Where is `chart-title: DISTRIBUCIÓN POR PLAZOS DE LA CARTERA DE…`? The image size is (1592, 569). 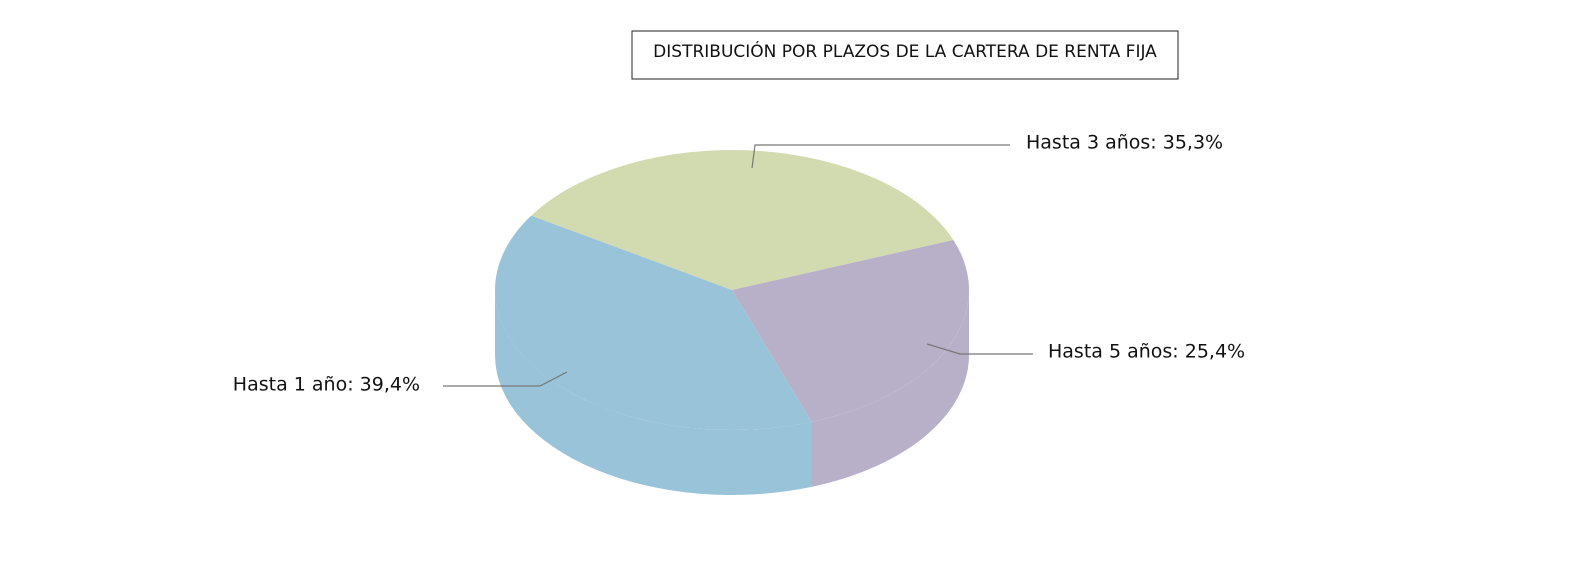 chart-title: DISTRIBUCIÓN POR PLAZOS DE LA CARTERA DE… is located at coordinates (905, 51).